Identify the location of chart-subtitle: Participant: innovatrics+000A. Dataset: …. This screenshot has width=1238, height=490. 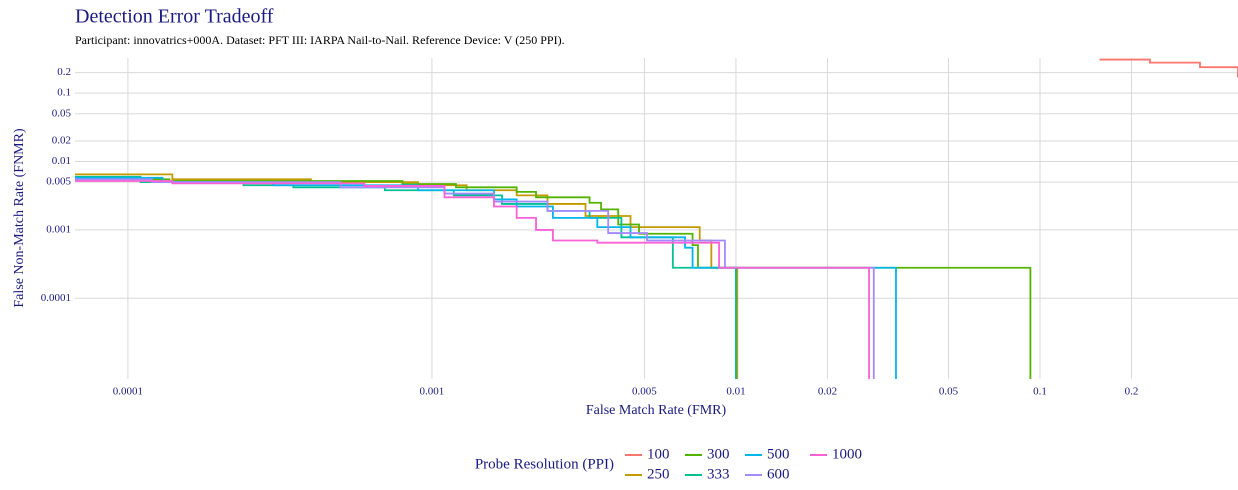
(320, 40).